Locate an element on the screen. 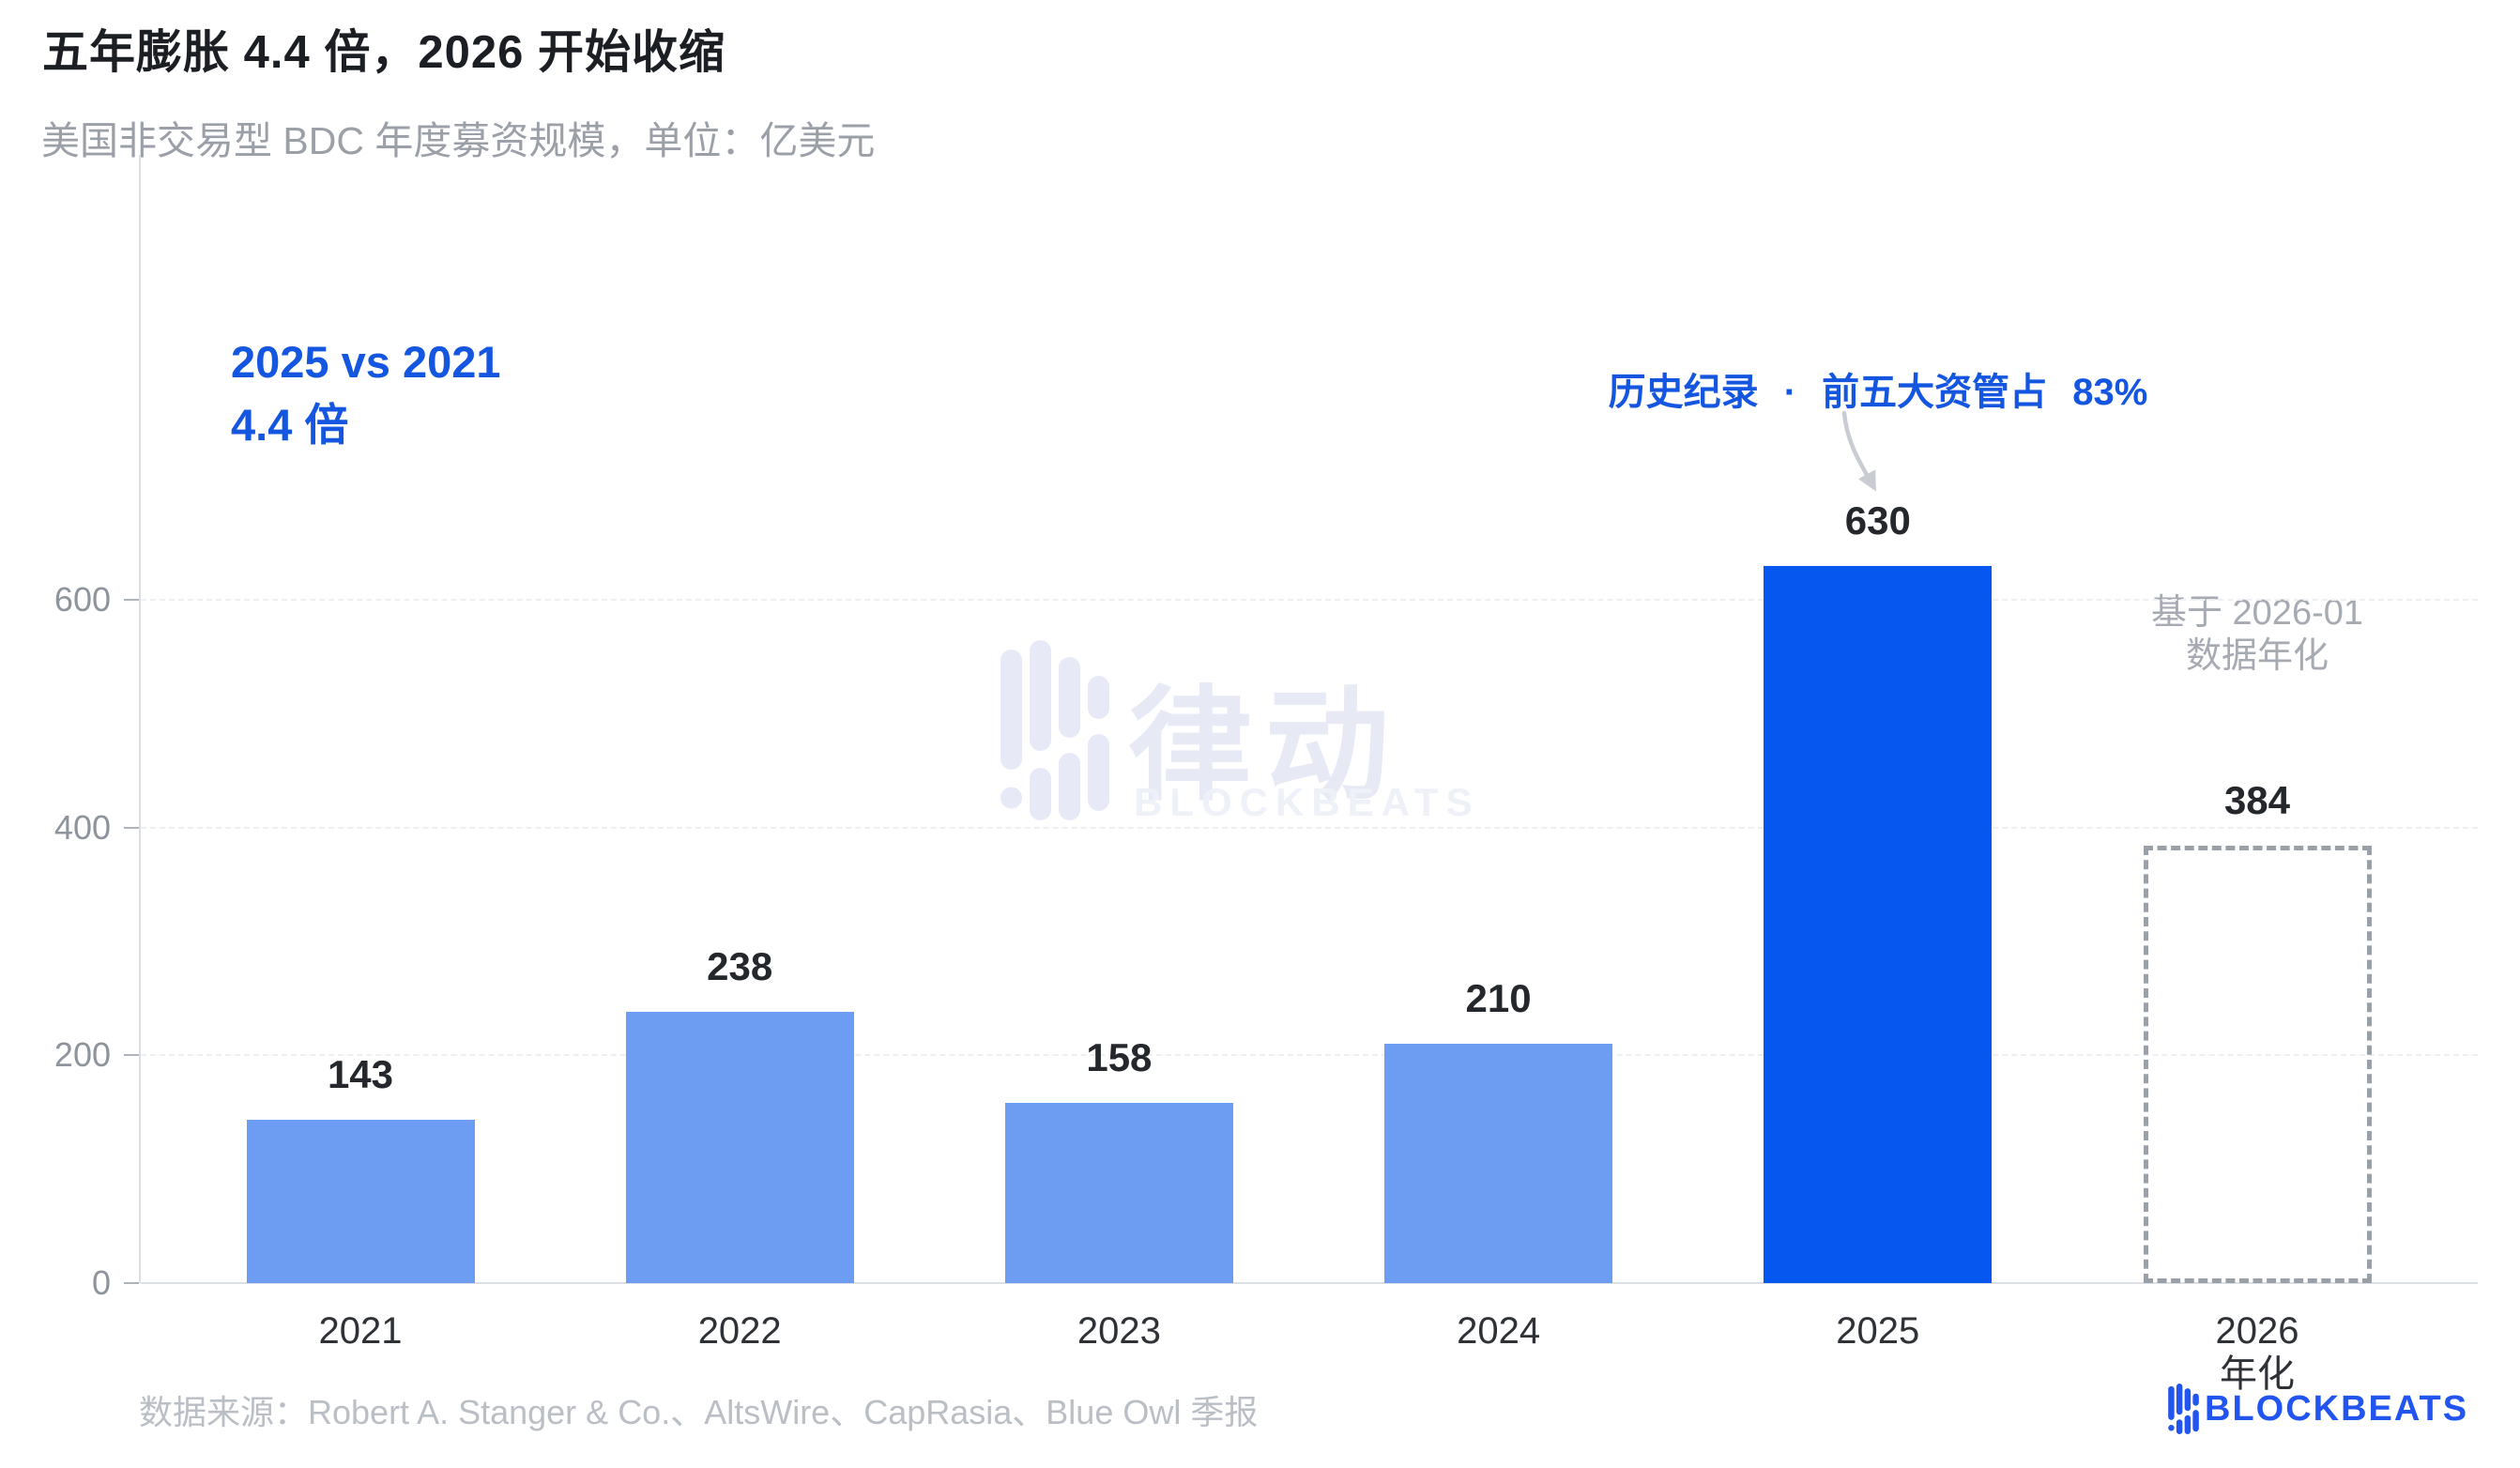 This screenshot has width=2520, height=1468. bar-value-label-2024: 210 is located at coordinates (1498, 999).